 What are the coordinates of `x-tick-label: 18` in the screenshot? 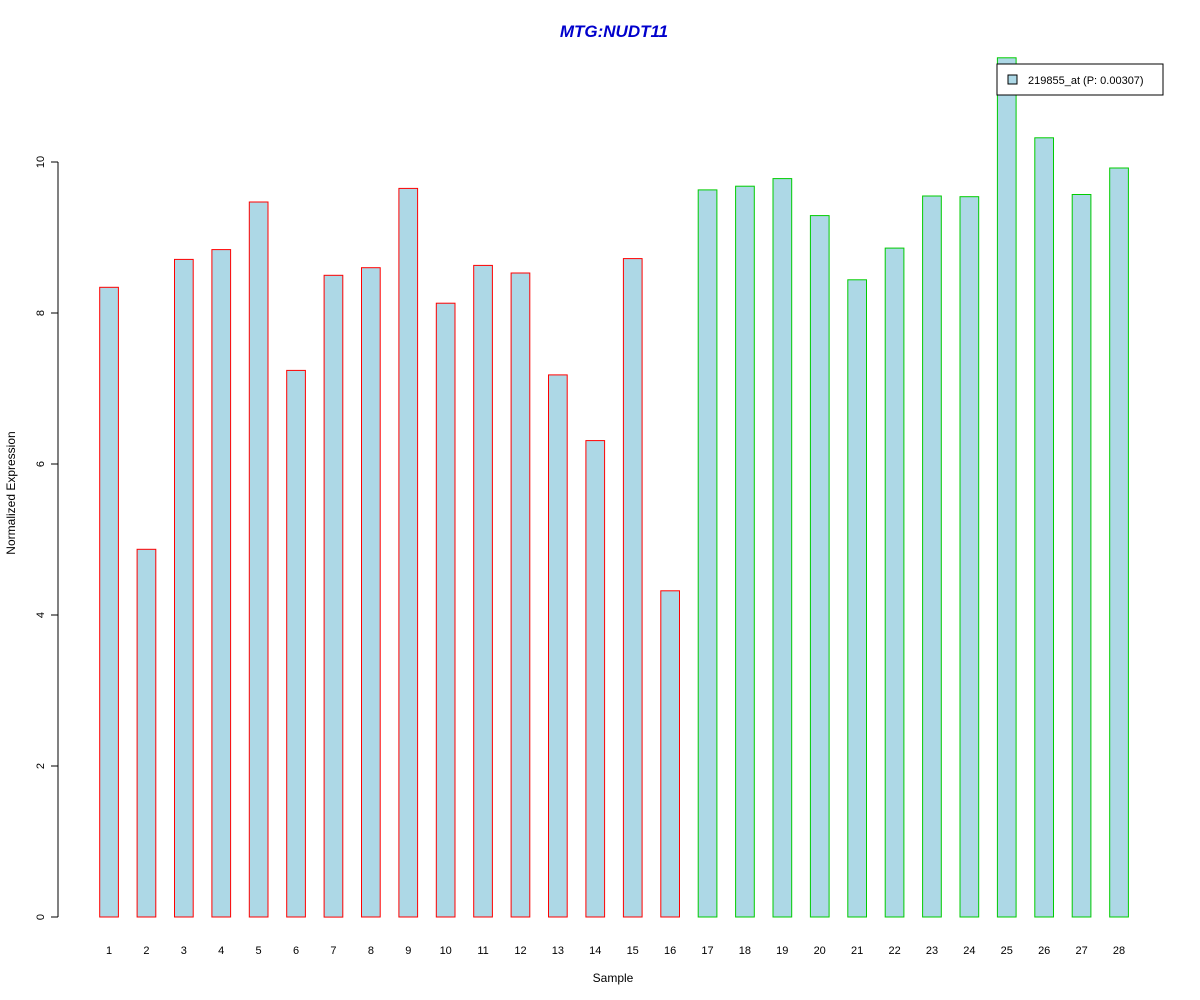 It's located at (745, 951).